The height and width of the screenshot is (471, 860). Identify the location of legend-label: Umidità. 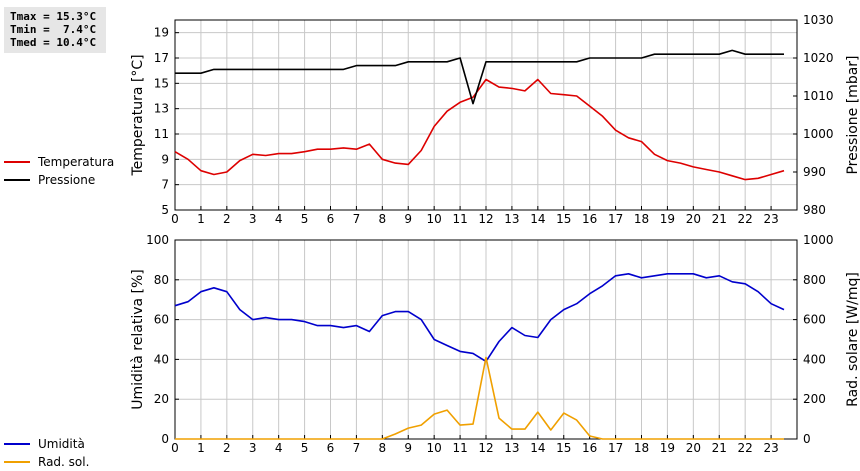
(61, 444).